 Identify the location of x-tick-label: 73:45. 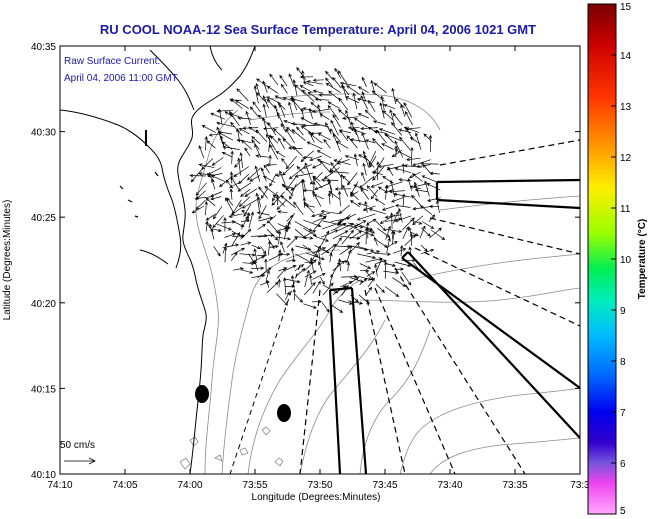
(384, 485).